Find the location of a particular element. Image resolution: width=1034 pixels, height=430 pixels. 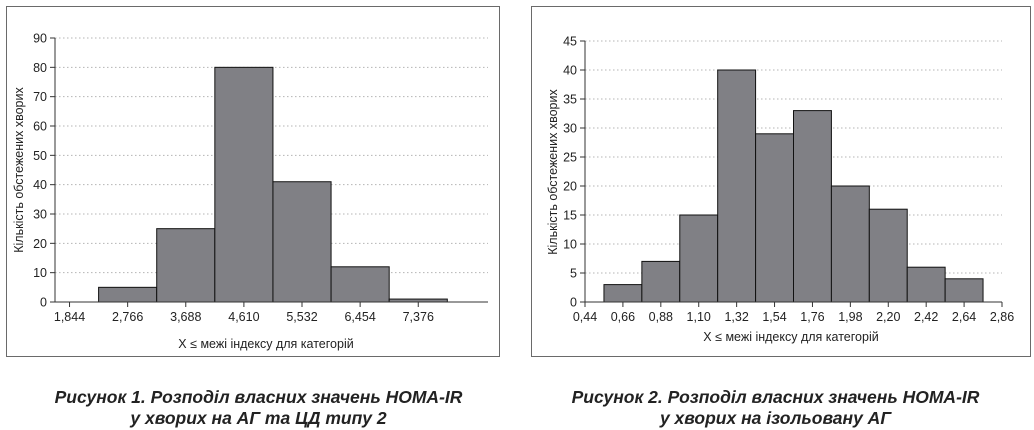

chart-1-x-tick-label: 7,376 is located at coordinates (418, 317).